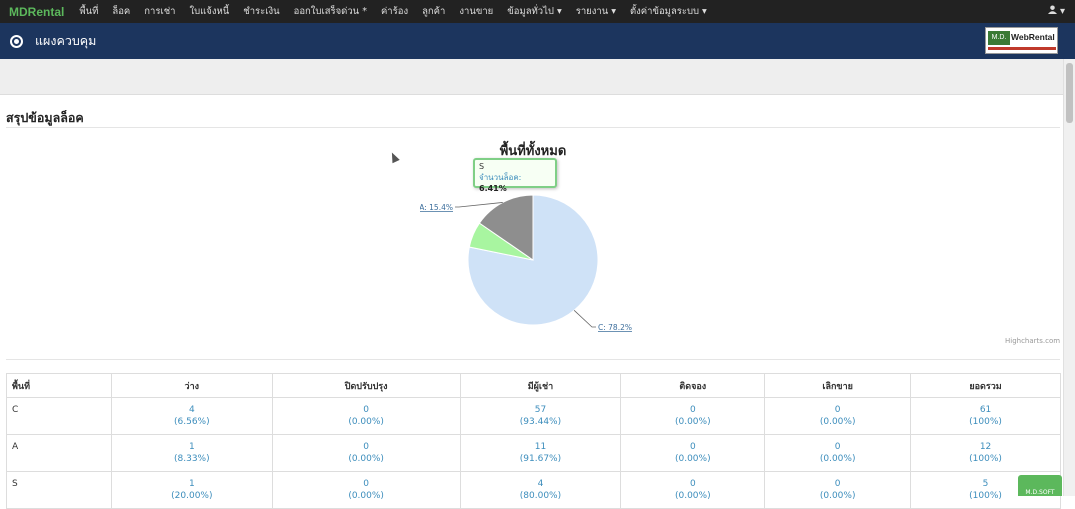 The height and width of the screenshot is (509, 1075). What do you see at coordinates (584, 319) in the screenshot?
I see `pie-connector-line` at bounding box center [584, 319].